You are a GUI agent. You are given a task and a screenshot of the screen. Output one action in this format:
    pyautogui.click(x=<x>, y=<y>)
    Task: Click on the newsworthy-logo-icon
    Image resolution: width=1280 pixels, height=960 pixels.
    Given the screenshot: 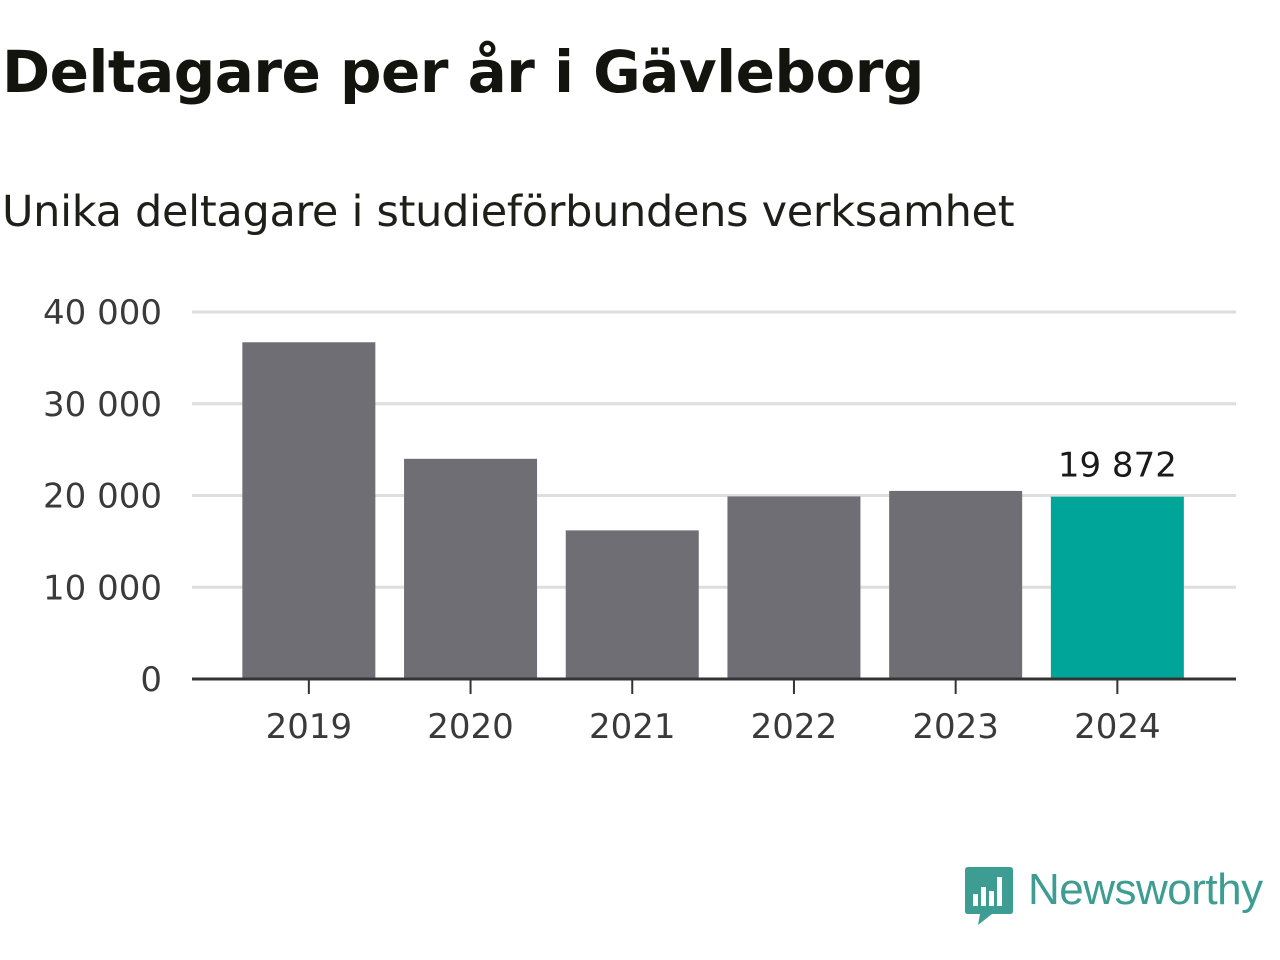 What is the action you would take?
    pyautogui.click(x=989, y=896)
    